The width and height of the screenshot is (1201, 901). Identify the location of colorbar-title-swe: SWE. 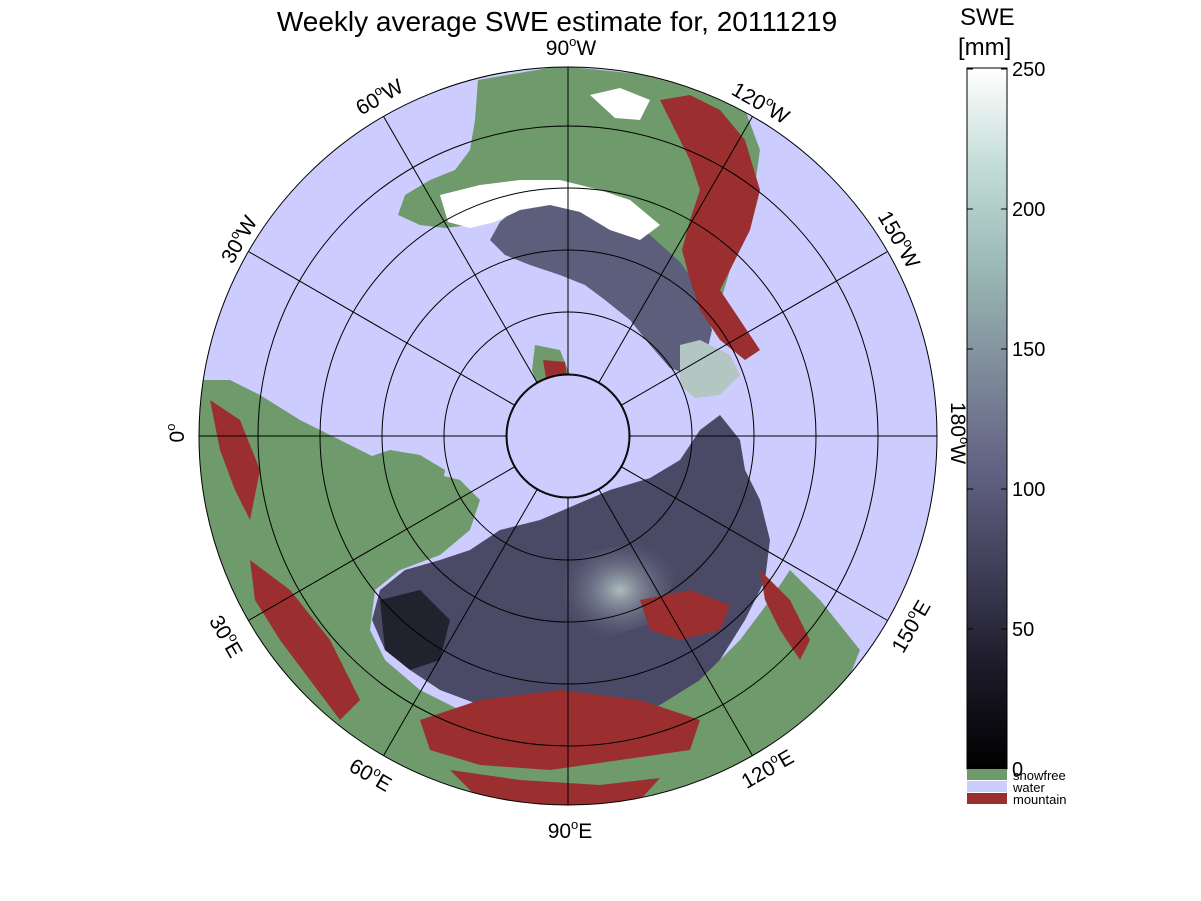
(987, 17).